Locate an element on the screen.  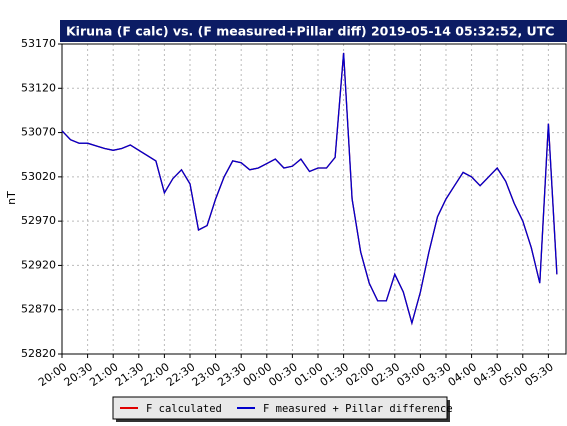
y-tick-label: 52870 is located at coordinates (38, 309).